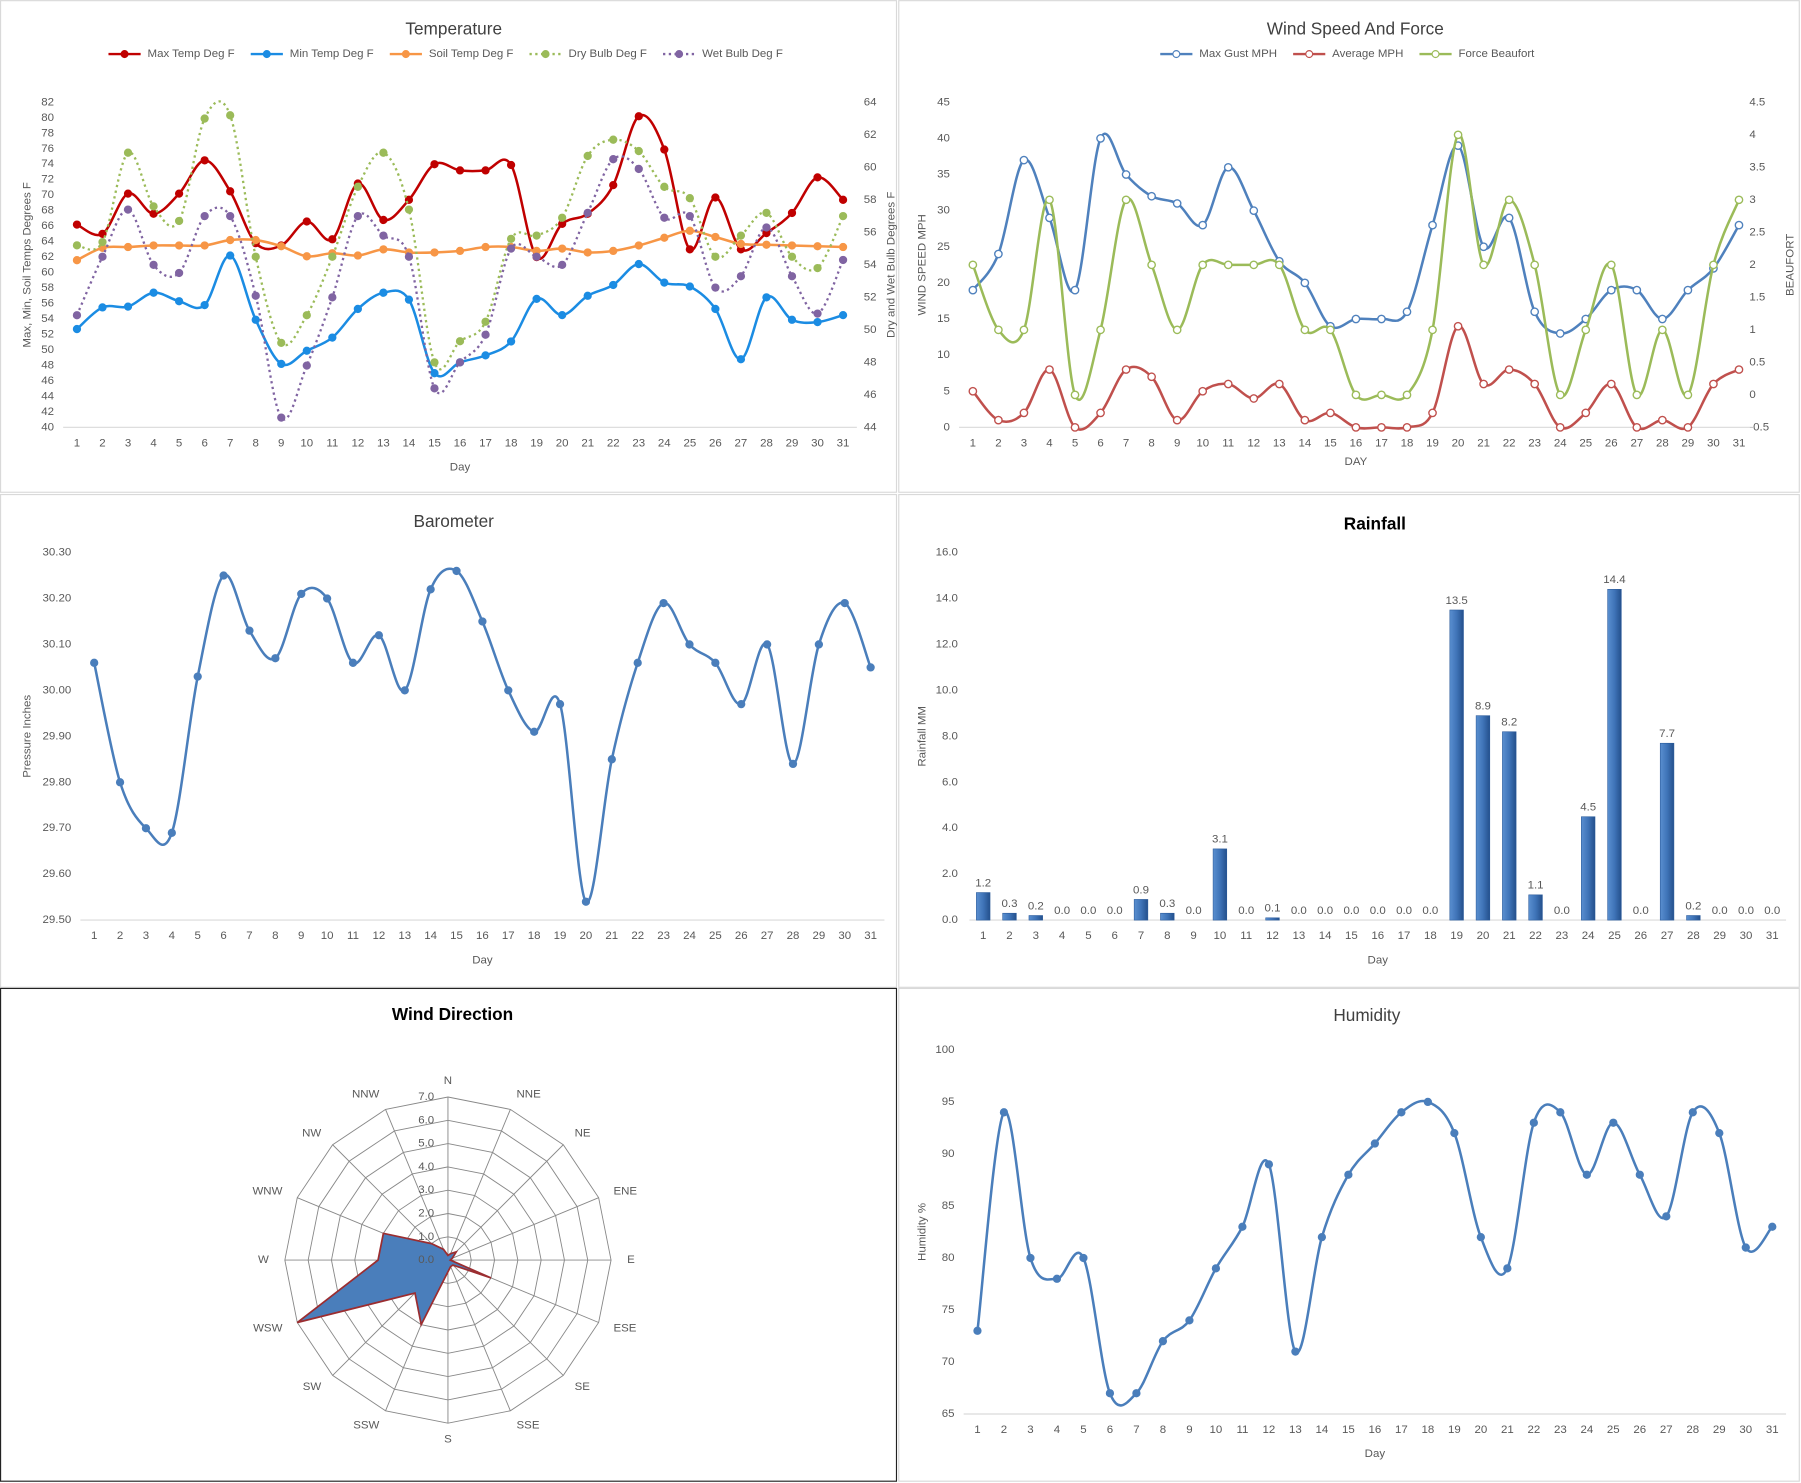  What do you see at coordinates (977, 1430) in the screenshot?
I see `x-tick-label: 1` at bounding box center [977, 1430].